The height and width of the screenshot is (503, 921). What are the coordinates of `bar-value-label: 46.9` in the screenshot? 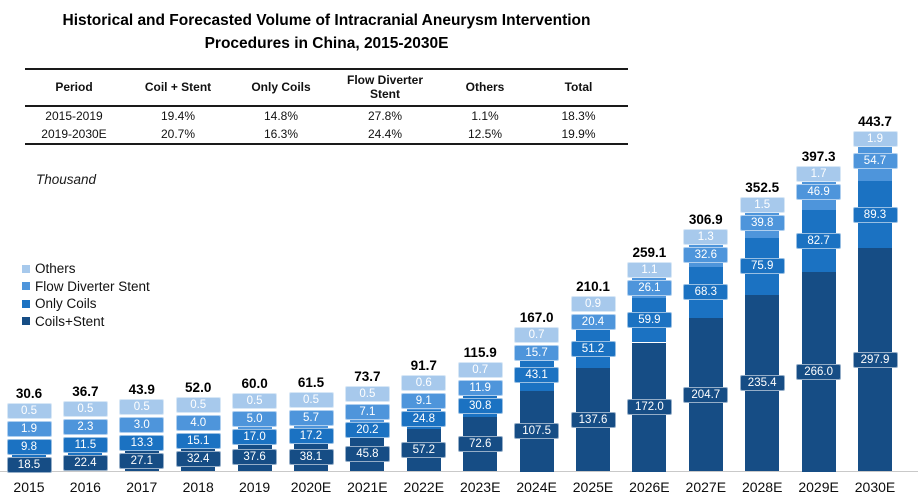 It's located at (819, 192).